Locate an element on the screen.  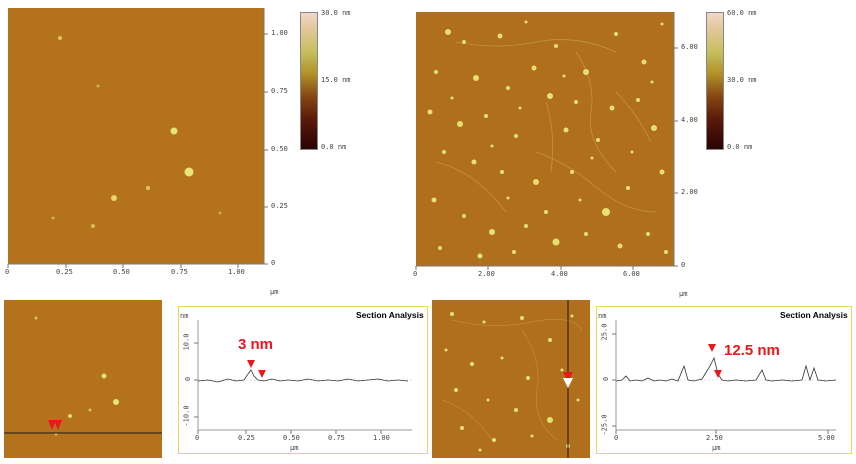
x-unit-2: µm is located at coordinates (683, 294).